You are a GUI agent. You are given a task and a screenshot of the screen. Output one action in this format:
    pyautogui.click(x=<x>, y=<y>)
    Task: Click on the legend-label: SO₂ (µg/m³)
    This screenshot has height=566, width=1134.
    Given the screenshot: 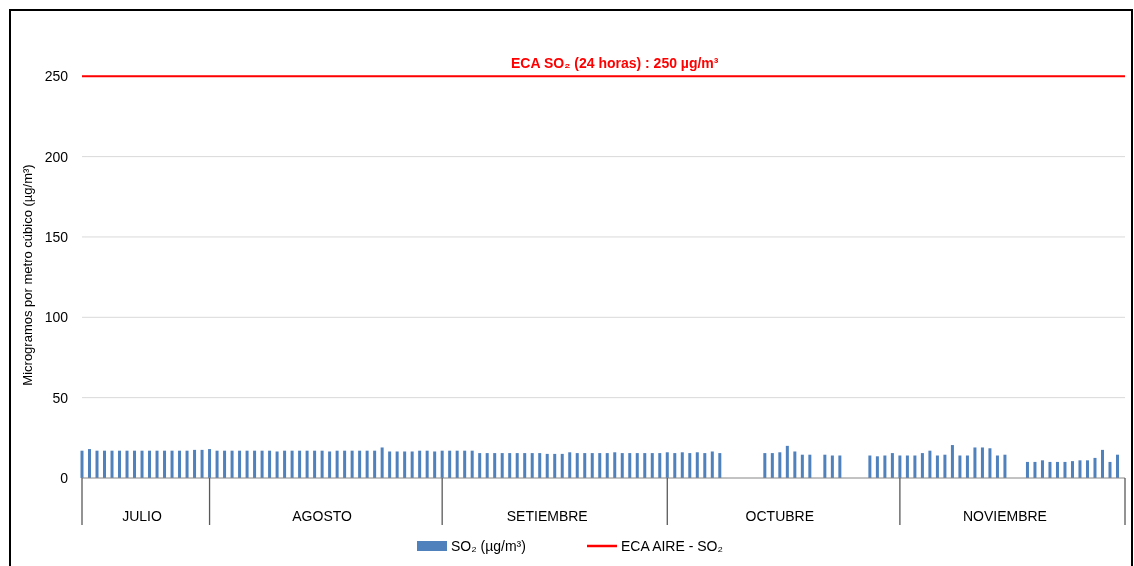 What is the action you would take?
    pyautogui.click(x=488, y=545)
    